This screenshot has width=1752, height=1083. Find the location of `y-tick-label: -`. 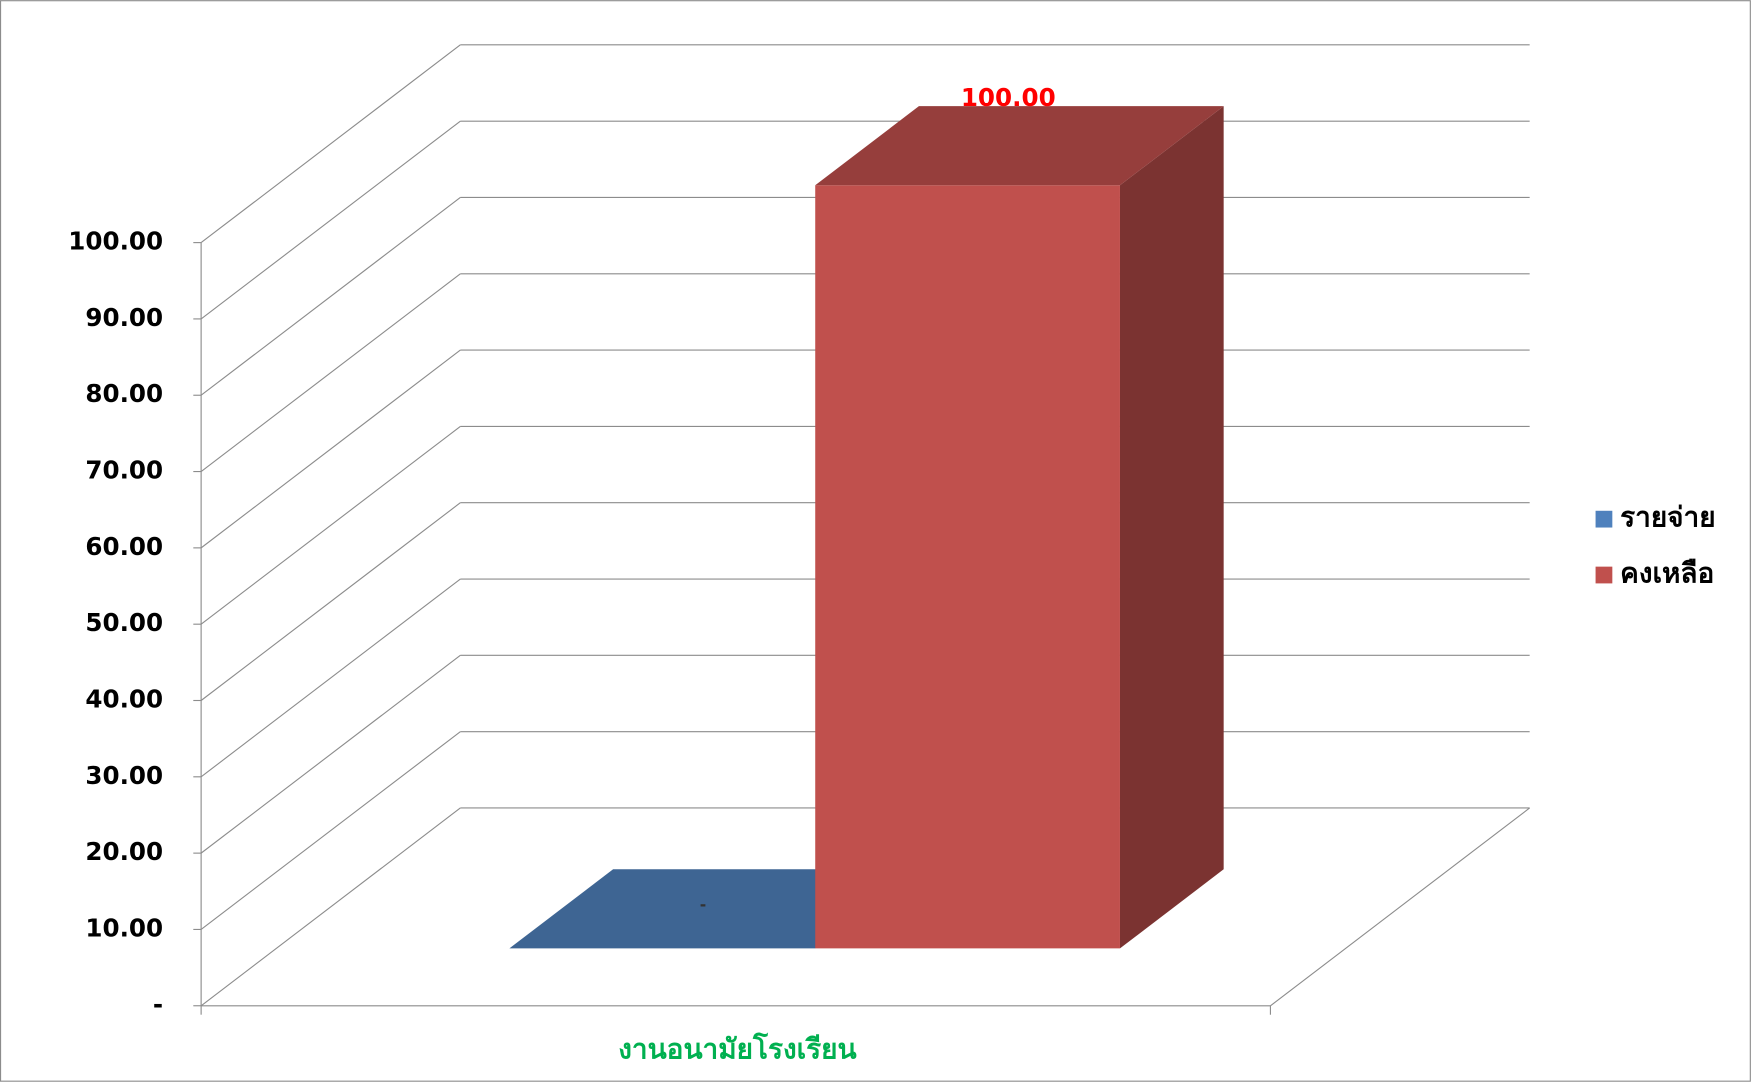

y-tick-label: - is located at coordinates (158, 1004).